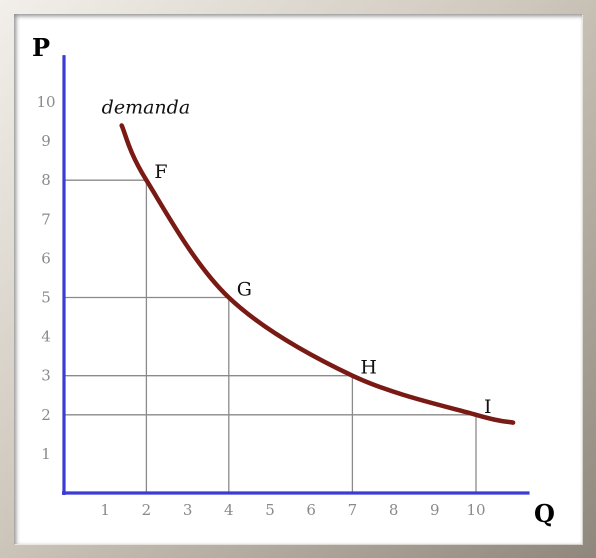 This screenshot has width=596, height=558. Describe the element at coordinates (368, 368) in the screenshot. I see `point-label-H: H` at that location.